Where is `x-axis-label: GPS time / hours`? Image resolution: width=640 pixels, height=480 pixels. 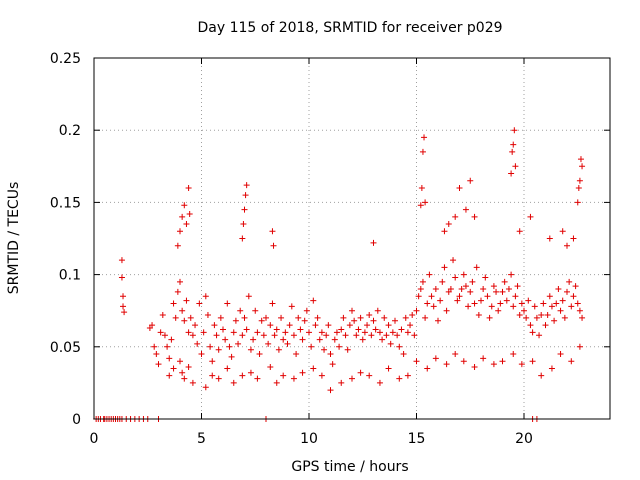 x-axis-label: GPS time / hours is located at coordinates (349, 467).